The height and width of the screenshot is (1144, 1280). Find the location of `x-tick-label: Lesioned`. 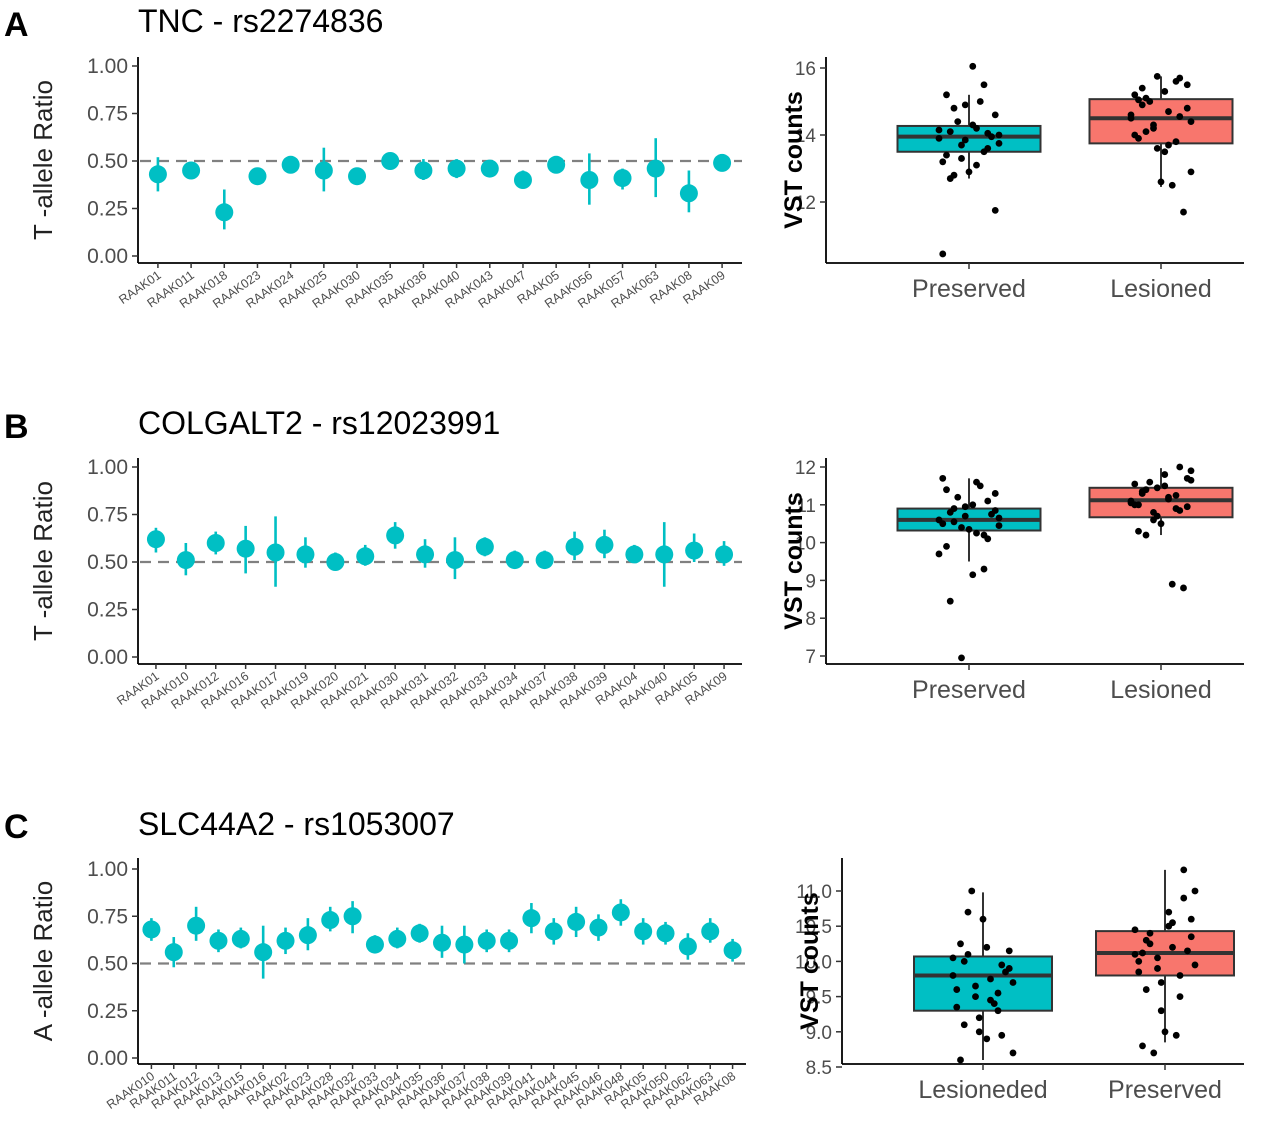

x-tick-label: Lesioned is located at coordinates (1160, 289).